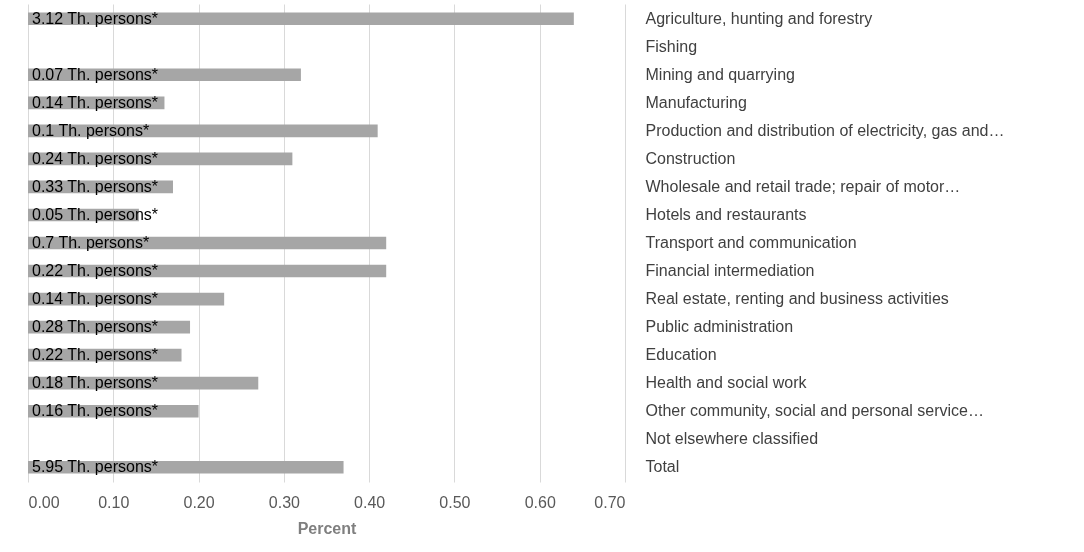  I want to click on y-tick-label: Fishing, so click(671, 46).